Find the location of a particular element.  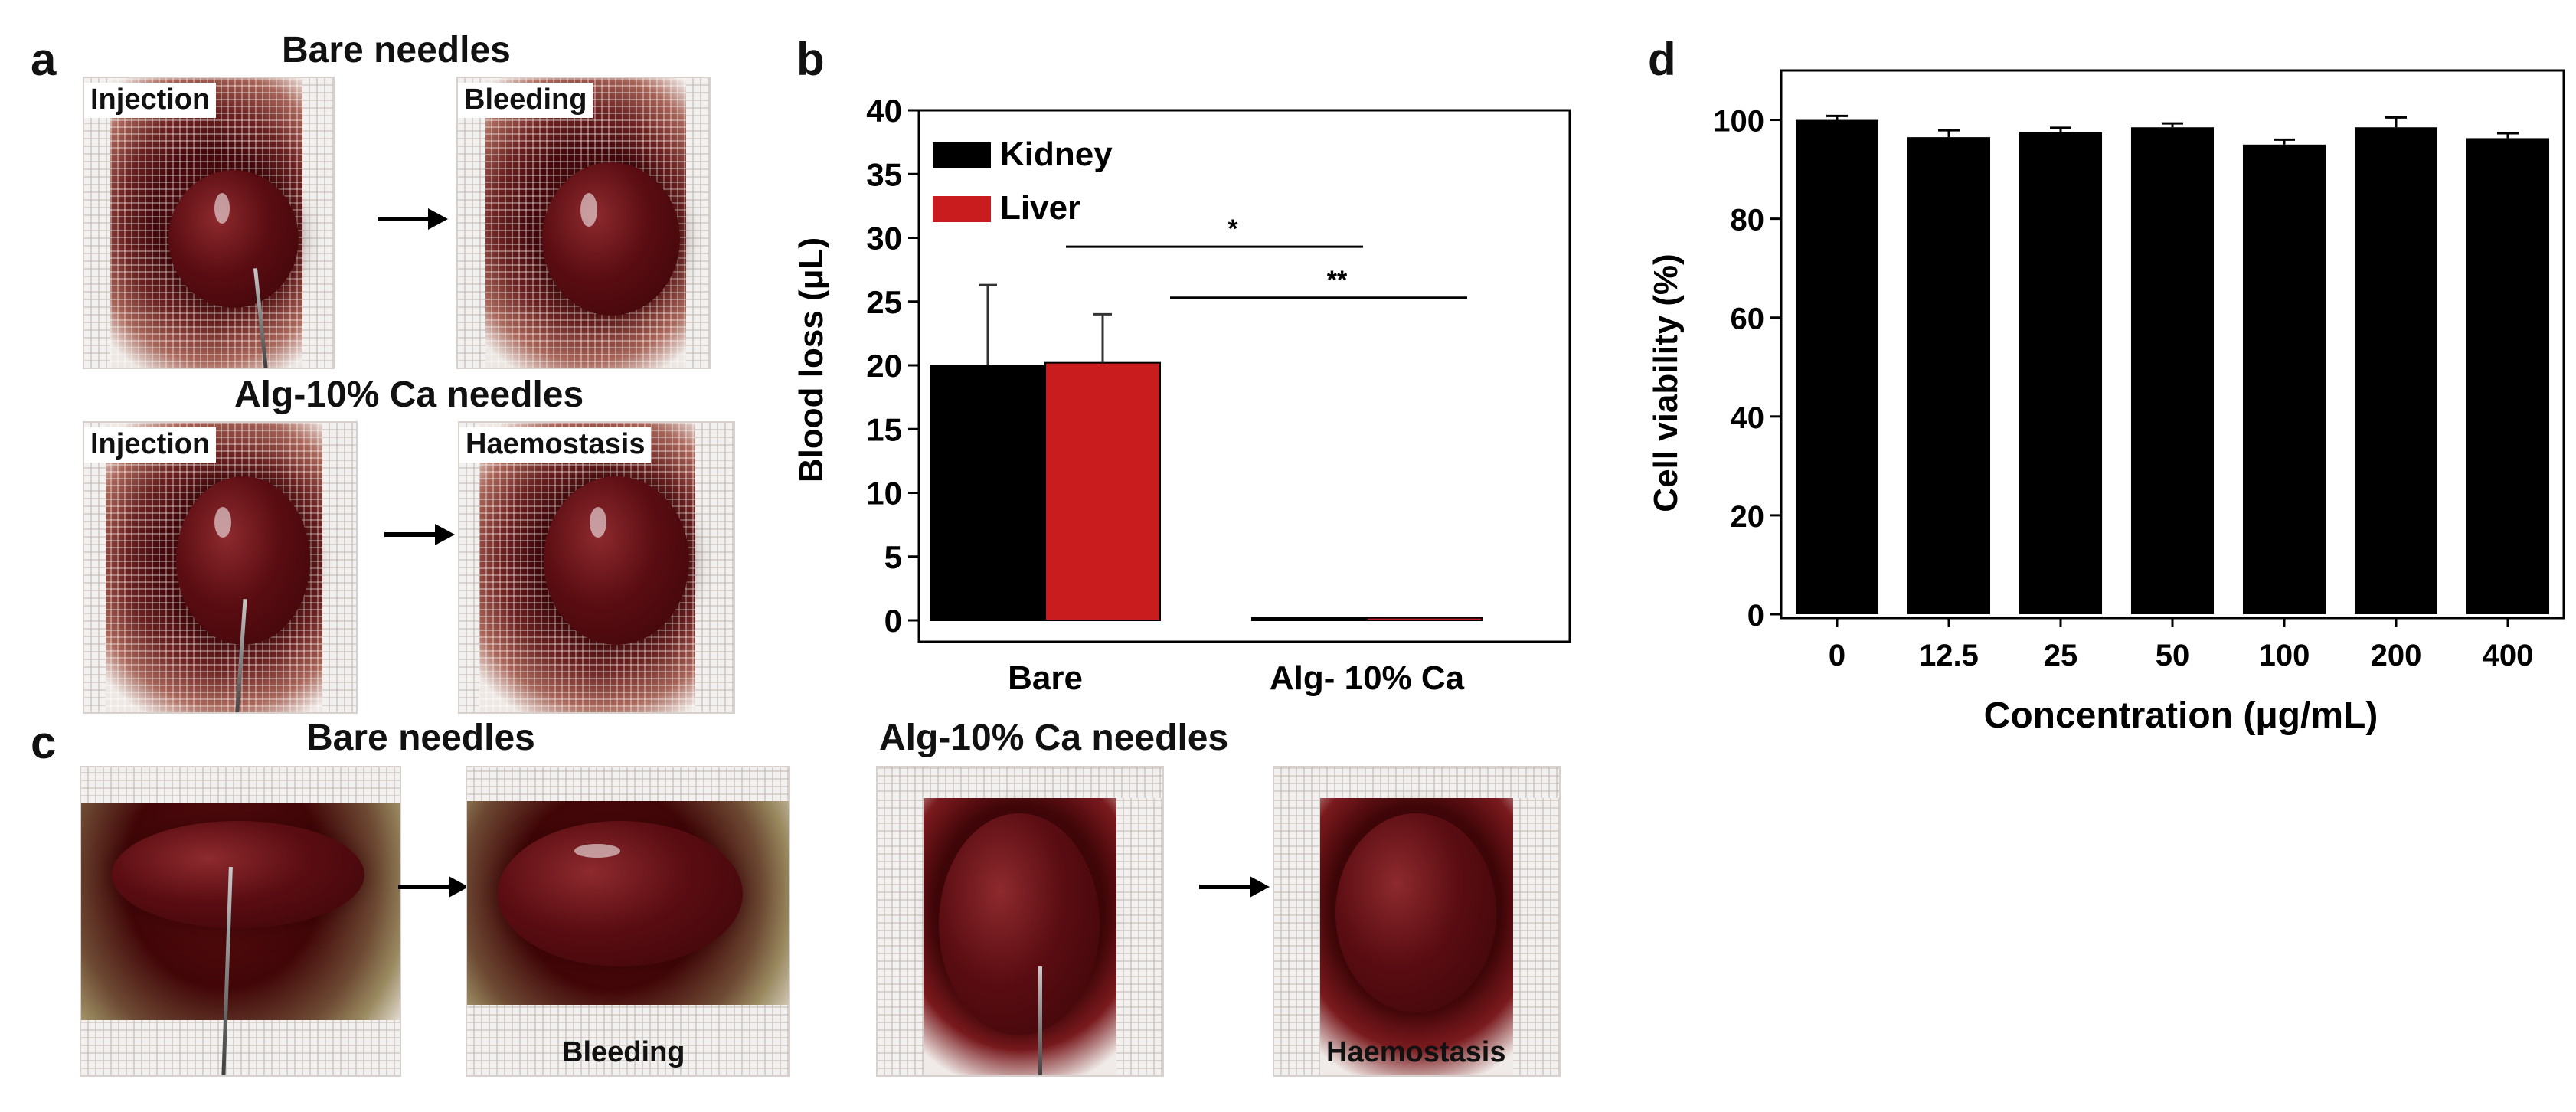

legend-swatch-liver is located at coordinates (962, 209).